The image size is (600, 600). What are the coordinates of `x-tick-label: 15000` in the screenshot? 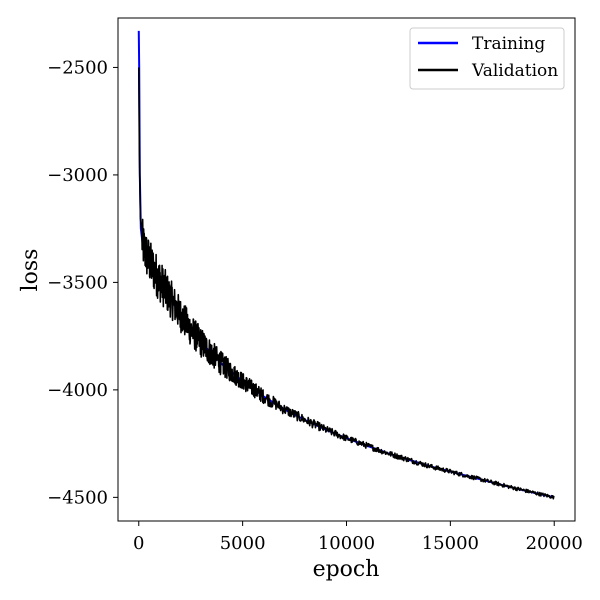 It's located at (450, 543).